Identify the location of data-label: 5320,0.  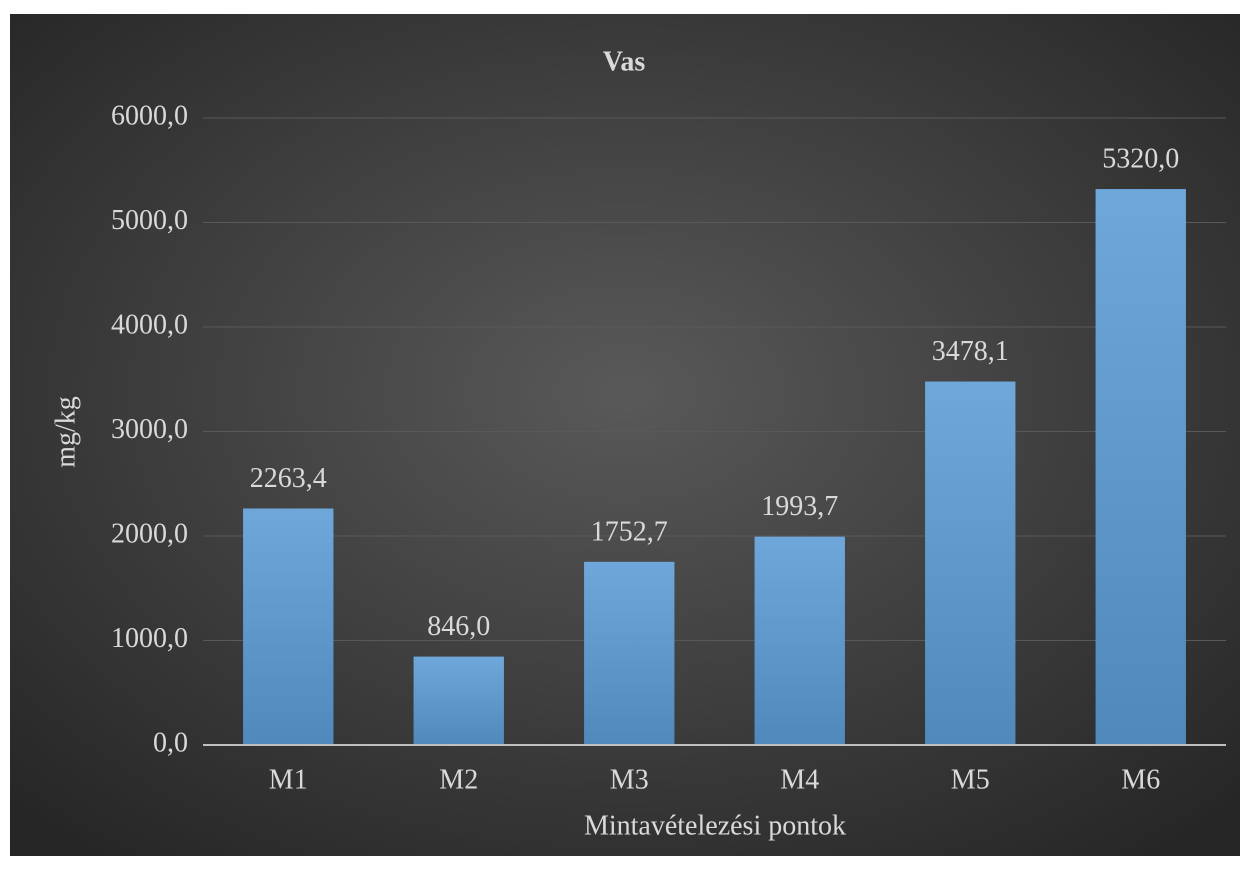
(1140, 158).